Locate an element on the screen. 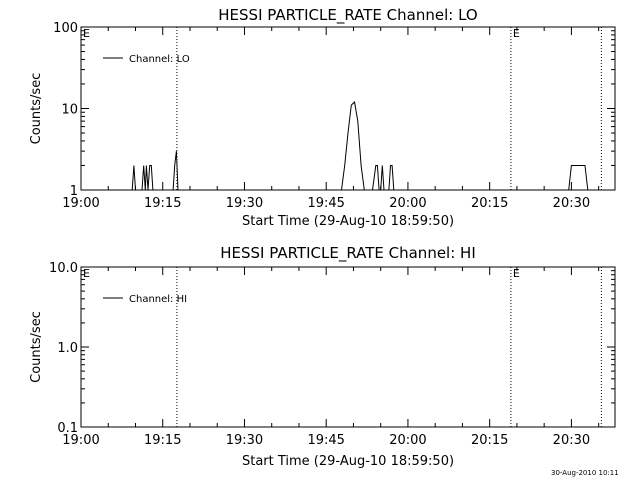 The image size is (640, 480). y-tick-label: 10 is located at coordinates (69, 110).